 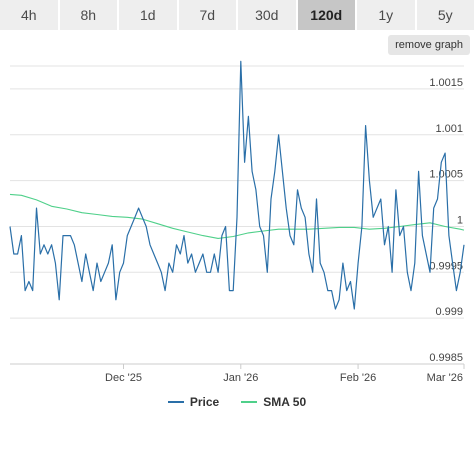 I want to click on legend-item-price: Price, so click(x=193, y=402).